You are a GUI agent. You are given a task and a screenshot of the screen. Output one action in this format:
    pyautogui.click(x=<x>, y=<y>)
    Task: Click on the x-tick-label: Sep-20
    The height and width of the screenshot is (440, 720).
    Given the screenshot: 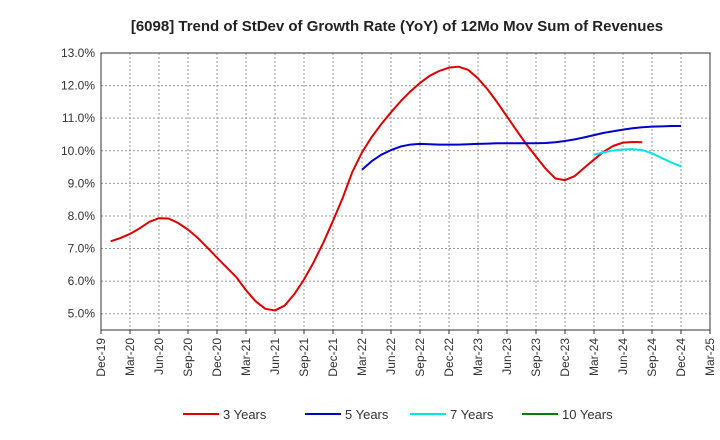 What is the action you would take?
    pyautogui.click(x=188, y=357)
    